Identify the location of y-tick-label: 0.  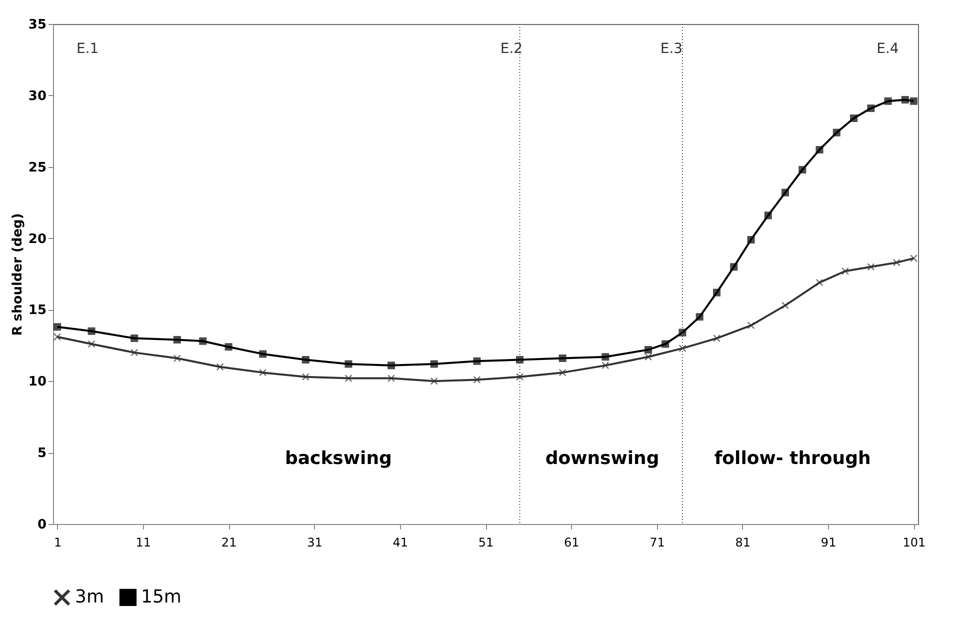
(41, 525).